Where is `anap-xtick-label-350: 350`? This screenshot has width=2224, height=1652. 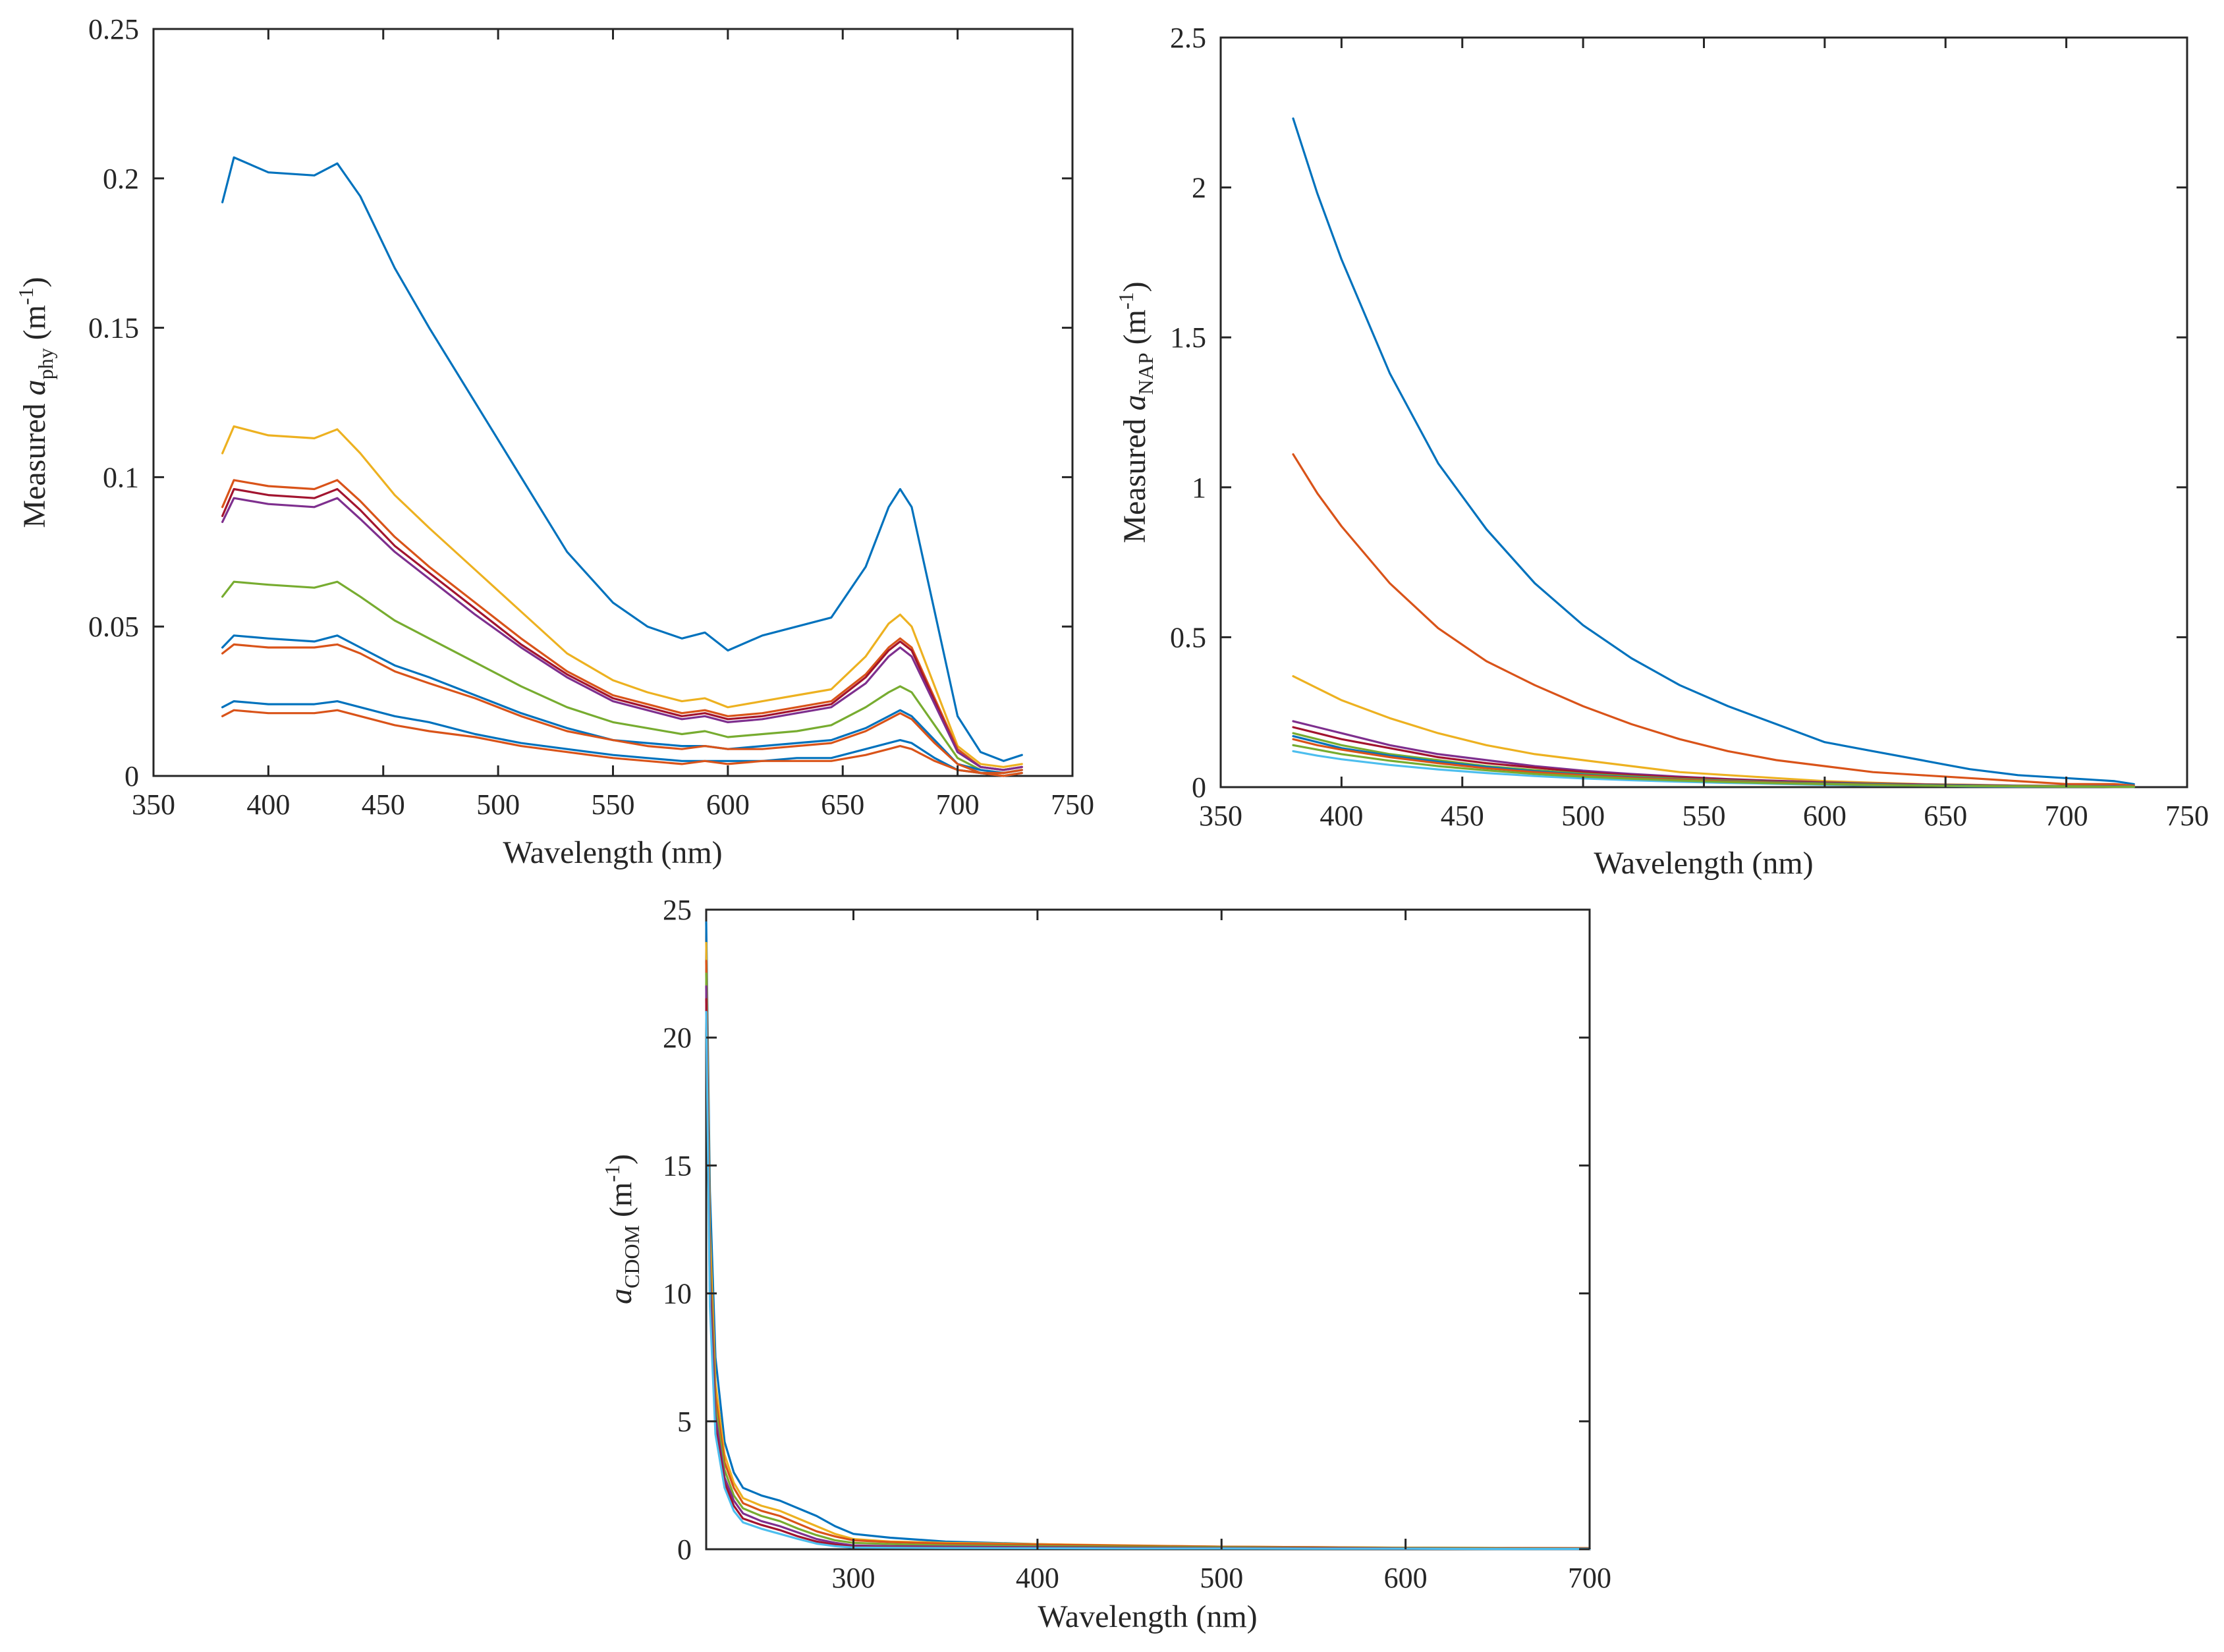 anap-xtick-label-350: 350 is located at coordinates (1221, 816).